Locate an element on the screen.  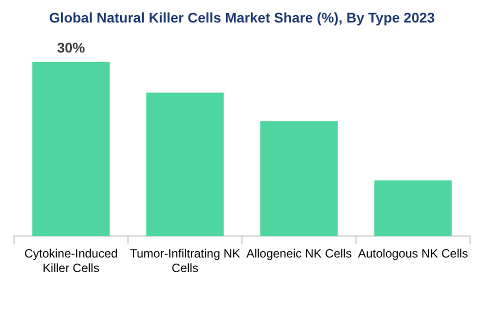
x-tick-label: Tumor-Infiltrating NK Cells is located at coordinates (185, 261).